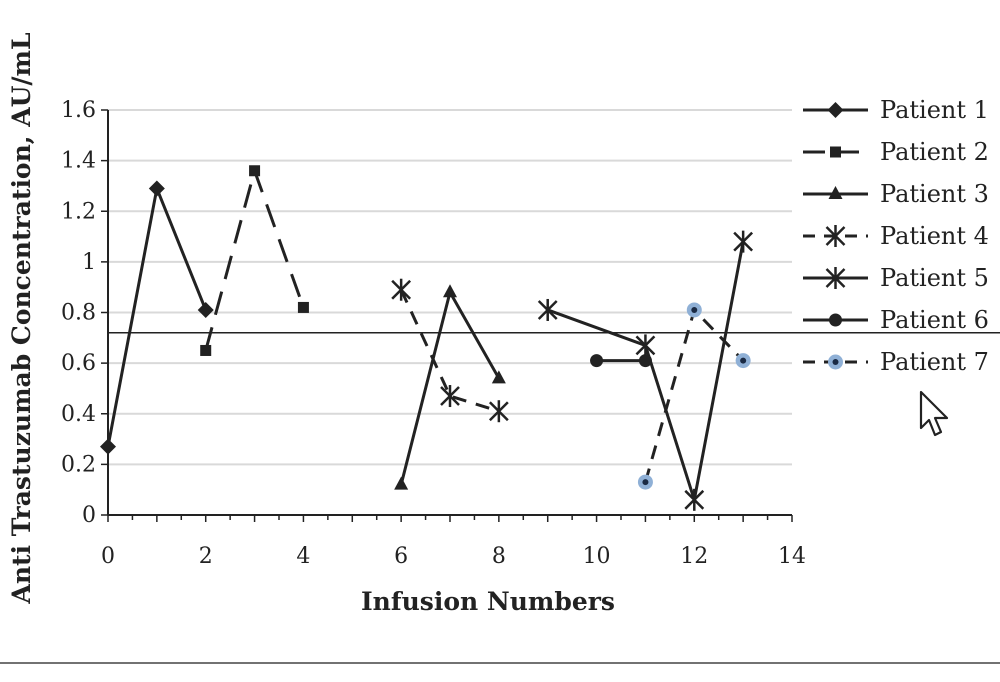 This screenshot has height=682, width=1000. Describe the element at coordinates (78, 363) in the screenshot. I see `y-tick-label: 0.6` at that location.